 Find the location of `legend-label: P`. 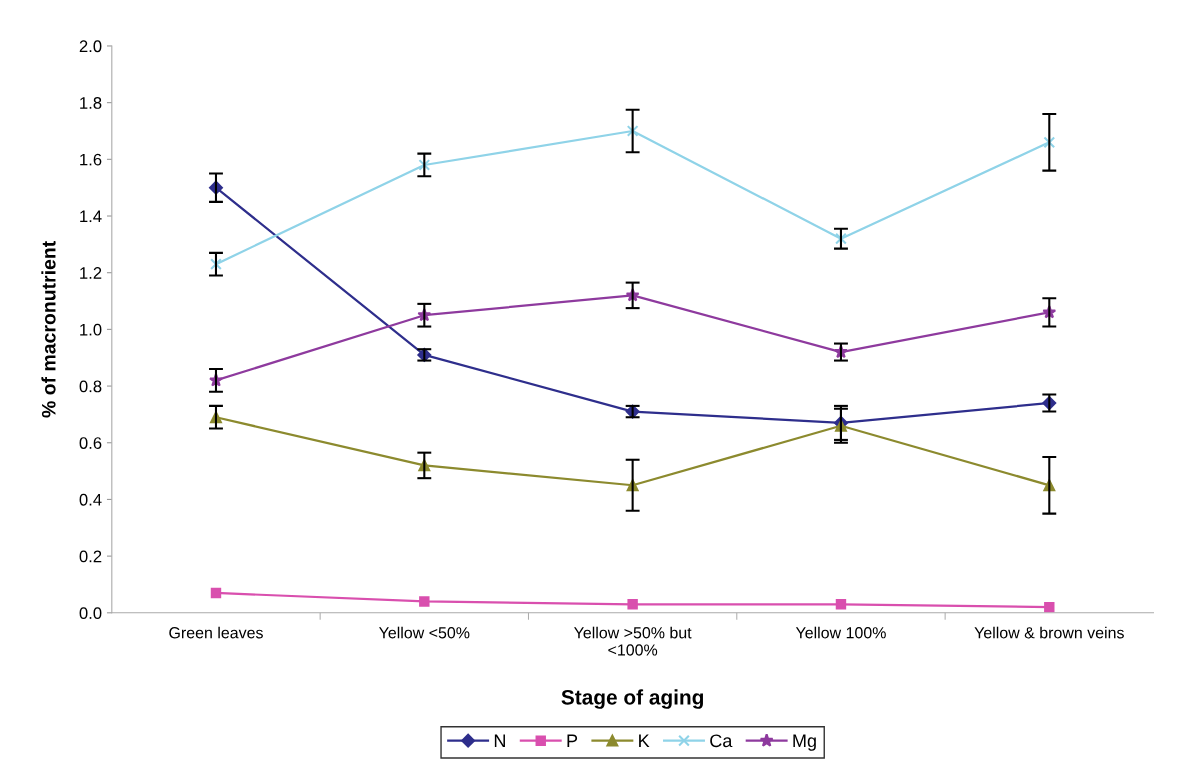

legend-label: P is located at coordinates (572, 740).